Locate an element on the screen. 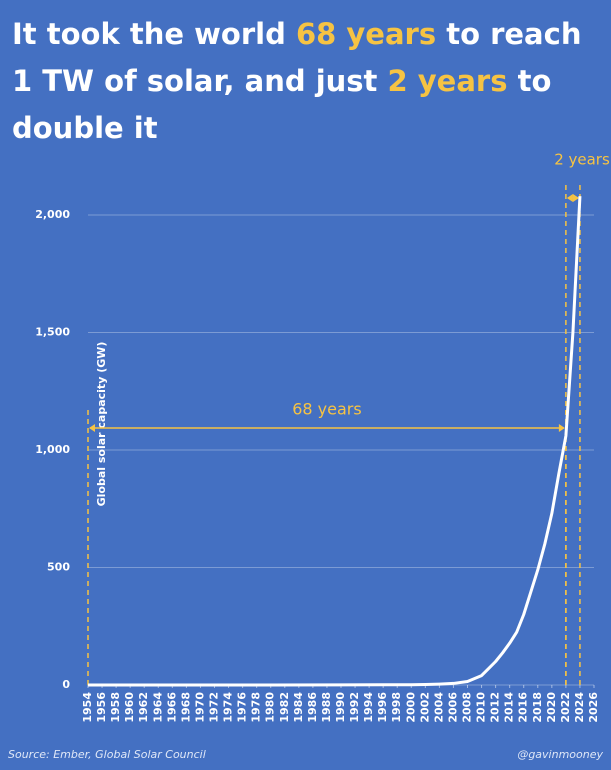 Image resolution: width=611 pixels, height=770 pixels. title-part: 68 years is located at coordinates (366, 34).